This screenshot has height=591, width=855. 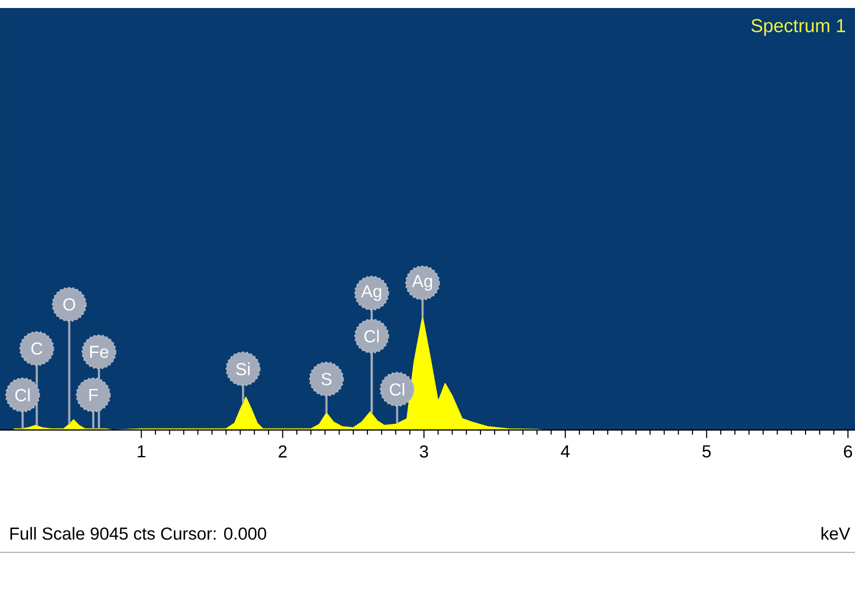 I want to click on x-tick-label: 3, so click(x=424, y=451).